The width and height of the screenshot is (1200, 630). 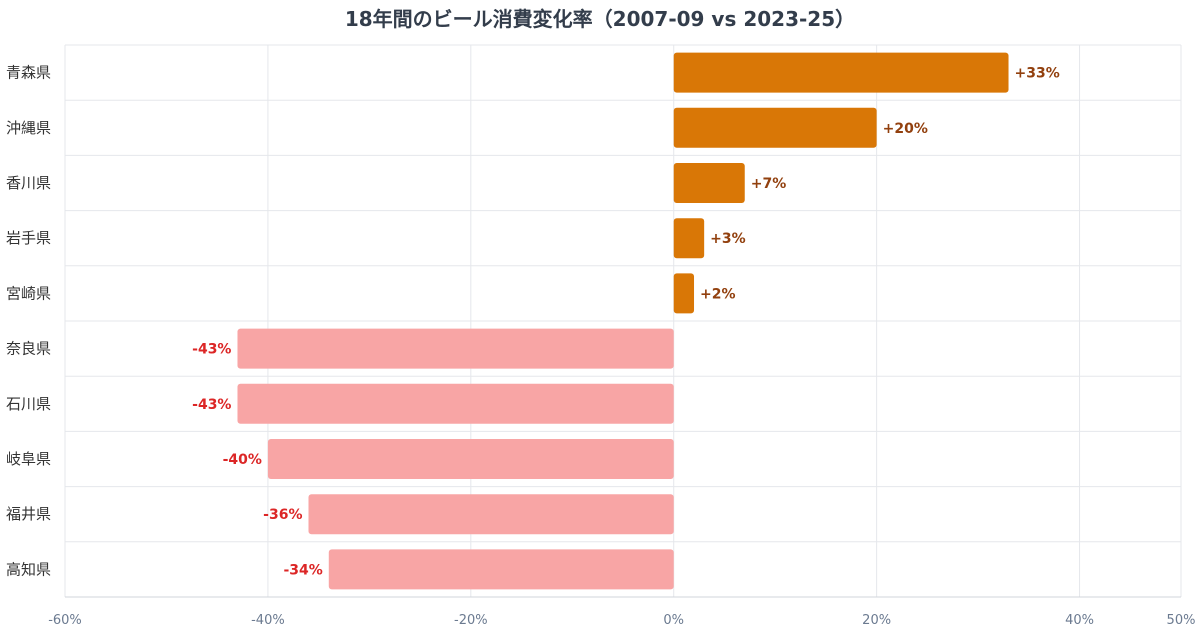 What do you see at coordinates (1079, 620) in the screenshot?
I see `x-tick-label: 40%` at bounding box center [1079, 620].